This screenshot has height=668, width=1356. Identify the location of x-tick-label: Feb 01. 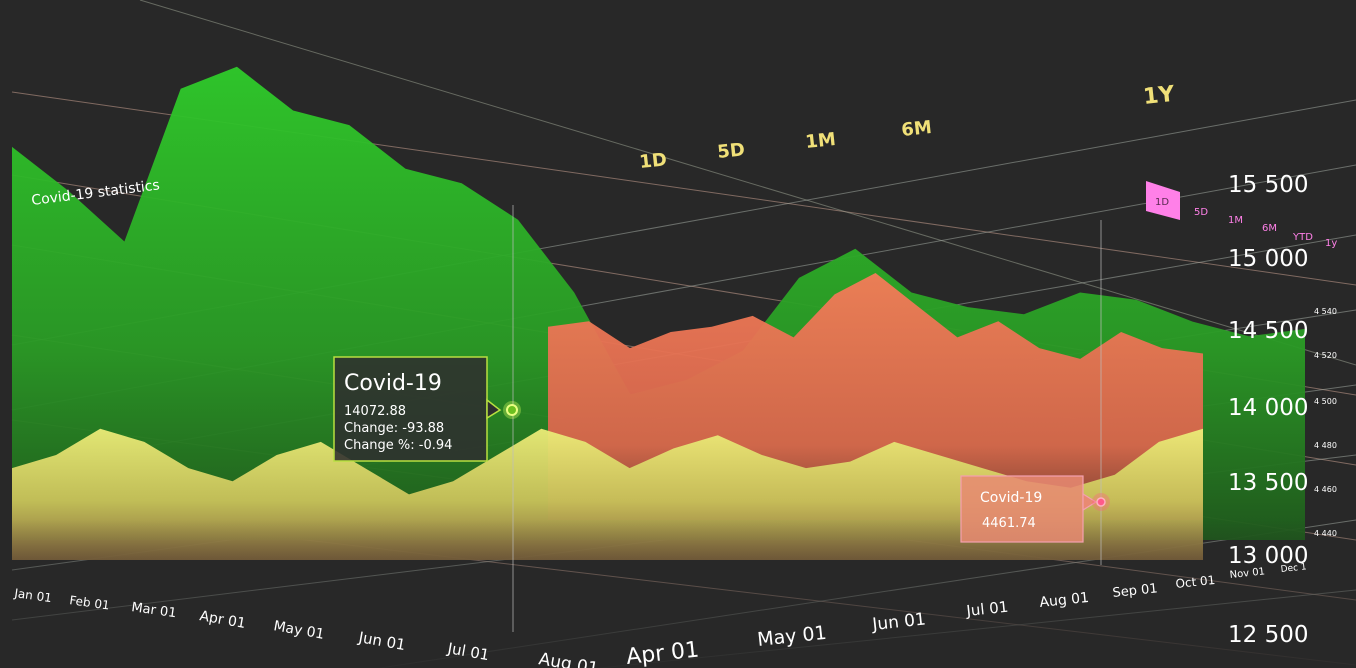
(90, 602).